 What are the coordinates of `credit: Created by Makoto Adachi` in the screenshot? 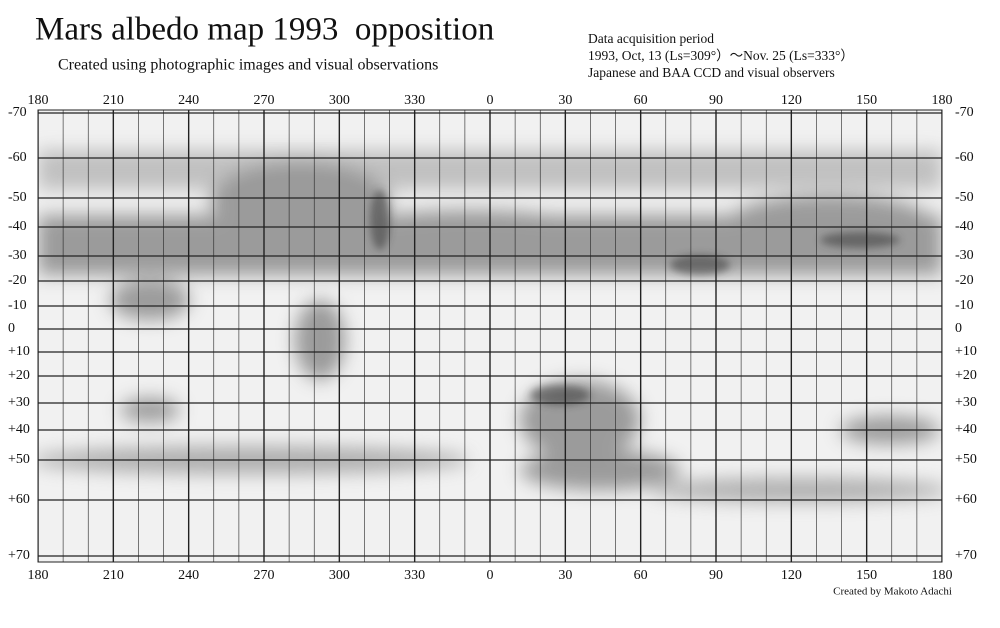 It's located at (892, 592).